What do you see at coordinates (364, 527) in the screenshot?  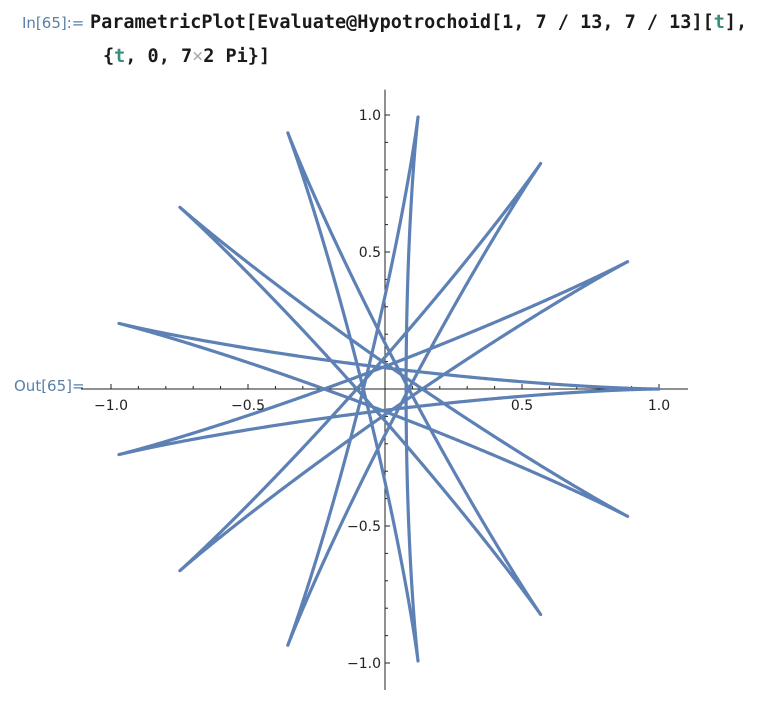 I see `y-tick-label: −0.5` at bounding box center [364, 527].